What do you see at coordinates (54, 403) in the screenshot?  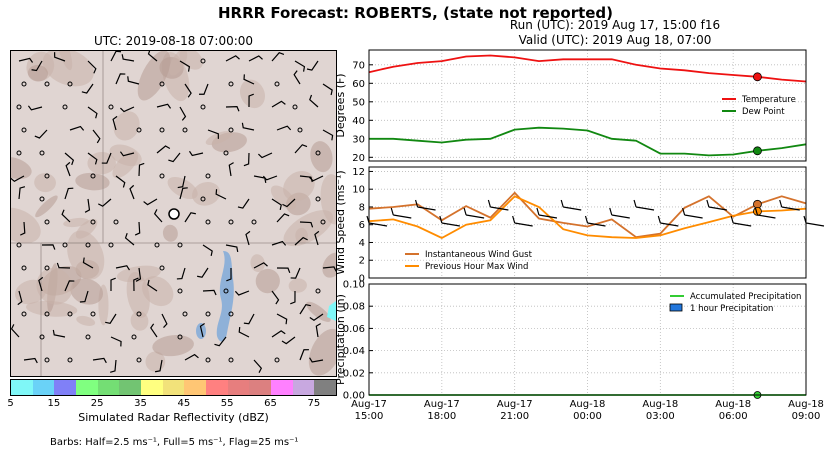 I see `colorbar-tick-label: 15` at bounding box center [54, 403].